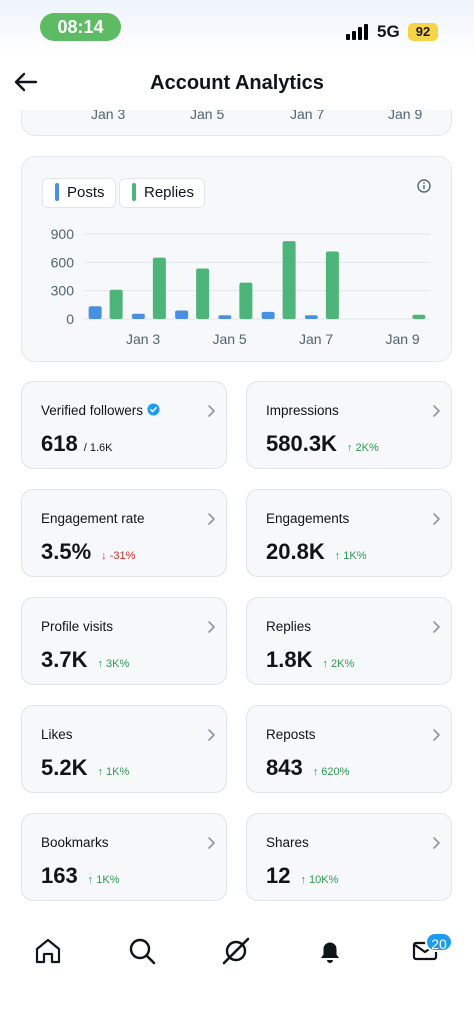 The height and width of the screenshot is (1024, 474). I want to click on stat-value-row: 5.2K ↑ 1K%, so click(85, 768).